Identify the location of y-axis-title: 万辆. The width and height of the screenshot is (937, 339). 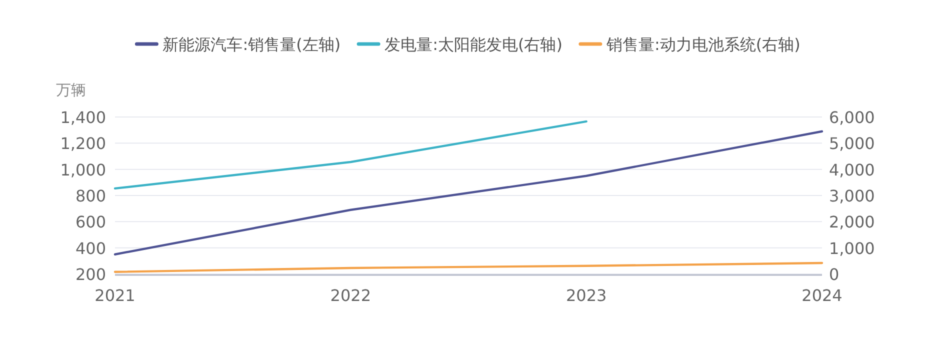
(71, 90).